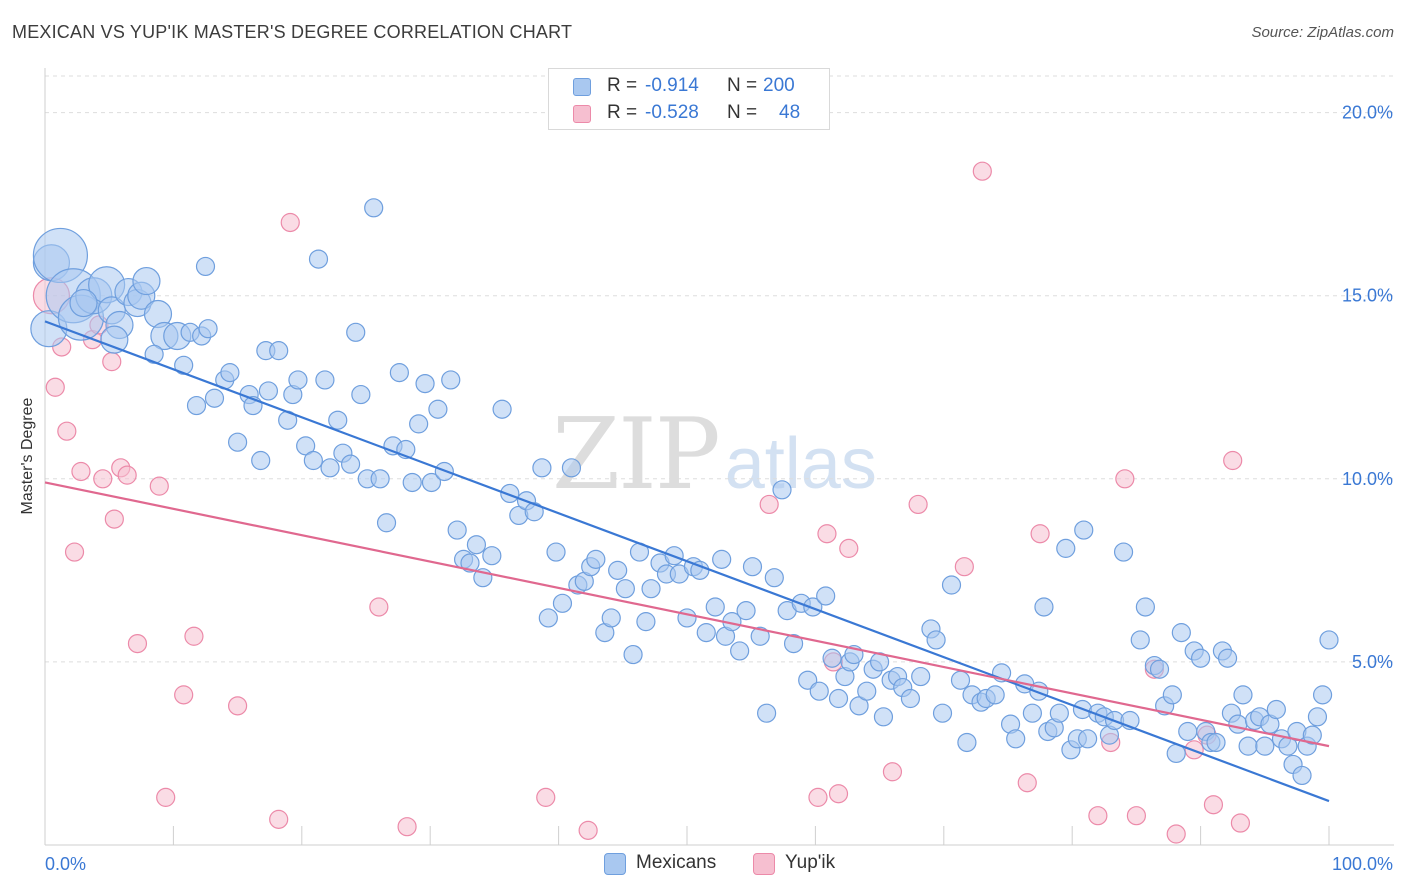 The width and height of the screenshot is (1406, 892). Describe the element at coordinates (672, 112) in the screenshot. I see `r-value: -0.528` at that location.